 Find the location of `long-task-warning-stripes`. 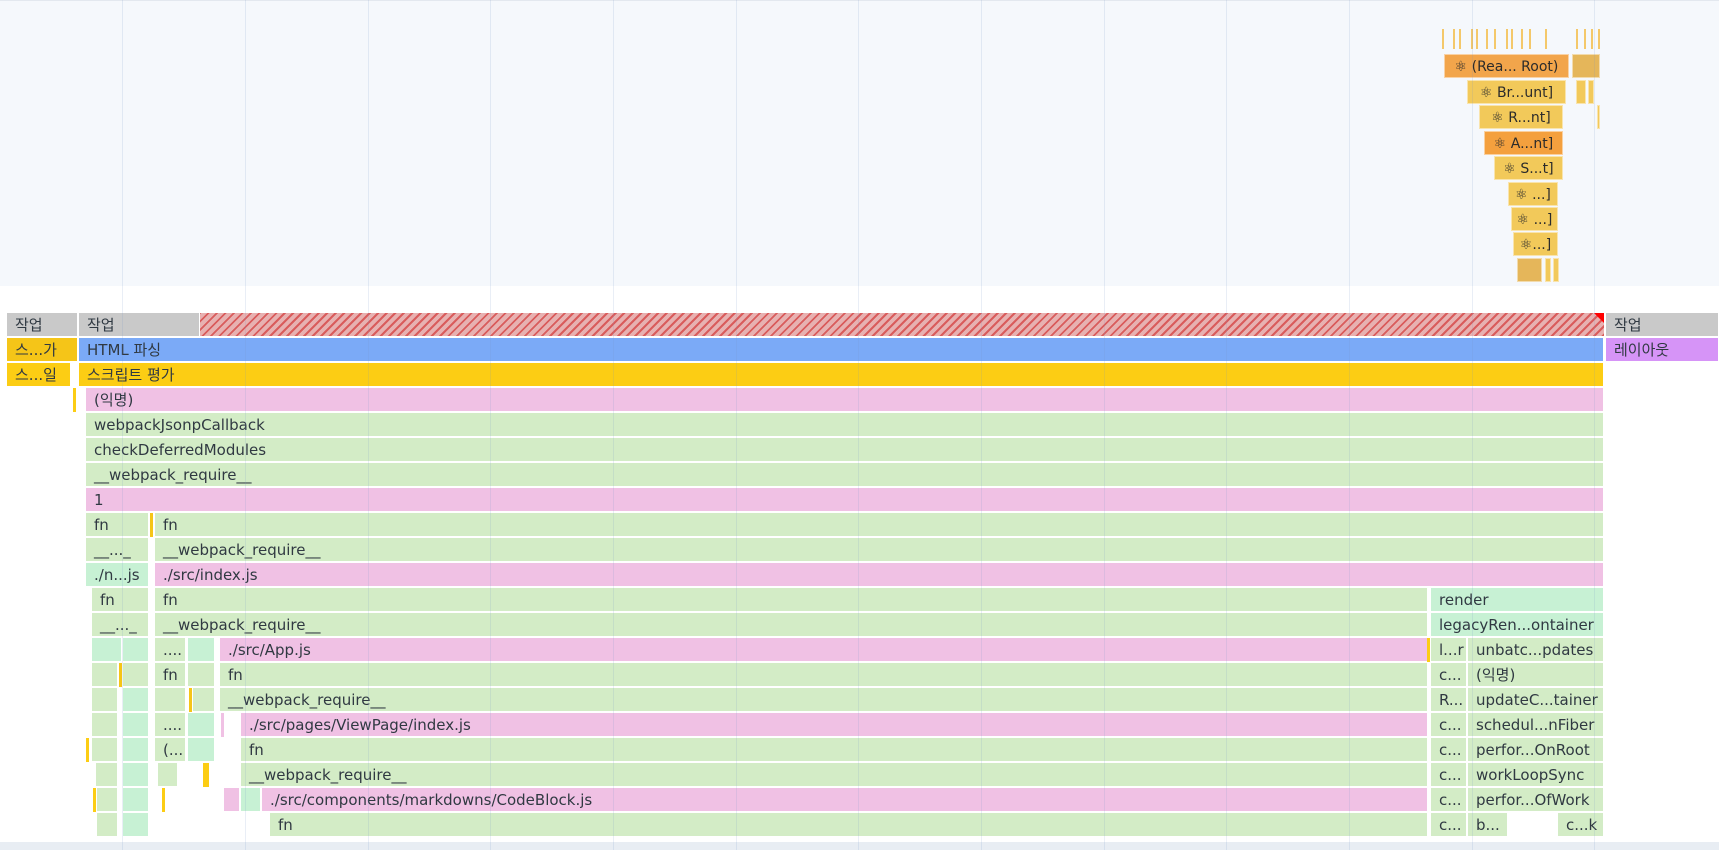

long-task-warning-stripes is located at coordinates (902, 325).